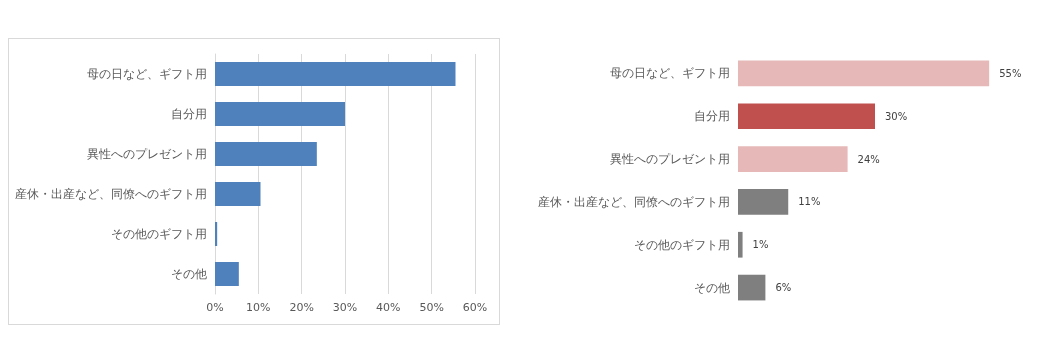 This screenshot has width=1045, height=340. Describe the element at coordinates (809, 202) in the screenshot. I see `data-label: 11%` at that location.